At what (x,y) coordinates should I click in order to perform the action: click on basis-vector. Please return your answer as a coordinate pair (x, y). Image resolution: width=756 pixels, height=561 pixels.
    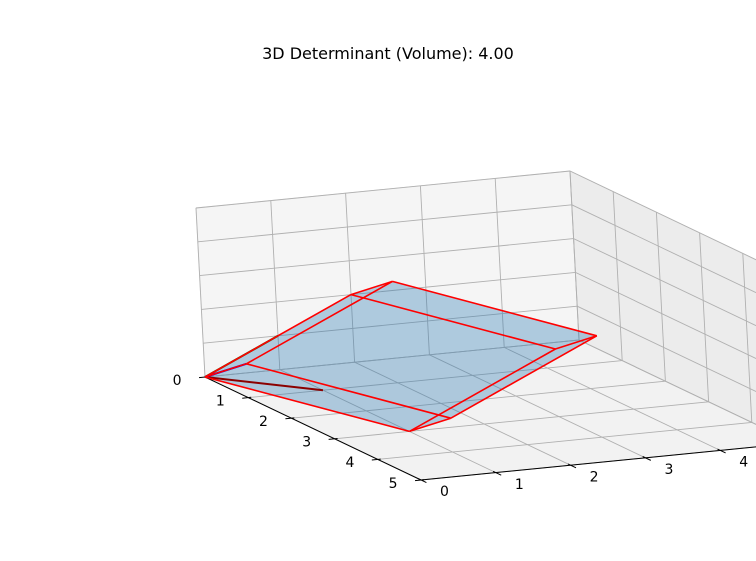
    Looking at the image, I should click on (264, 384).